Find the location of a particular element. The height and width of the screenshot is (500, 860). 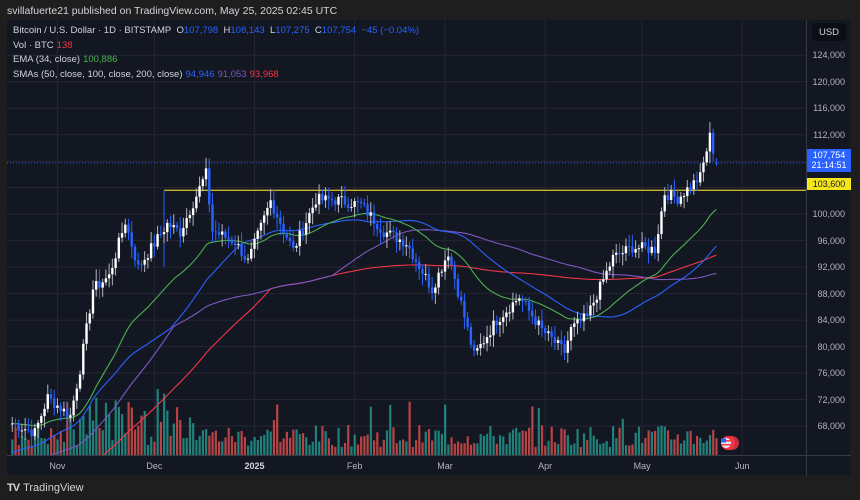

sma200-value: 93,968 is located at coordinates (264, 74).